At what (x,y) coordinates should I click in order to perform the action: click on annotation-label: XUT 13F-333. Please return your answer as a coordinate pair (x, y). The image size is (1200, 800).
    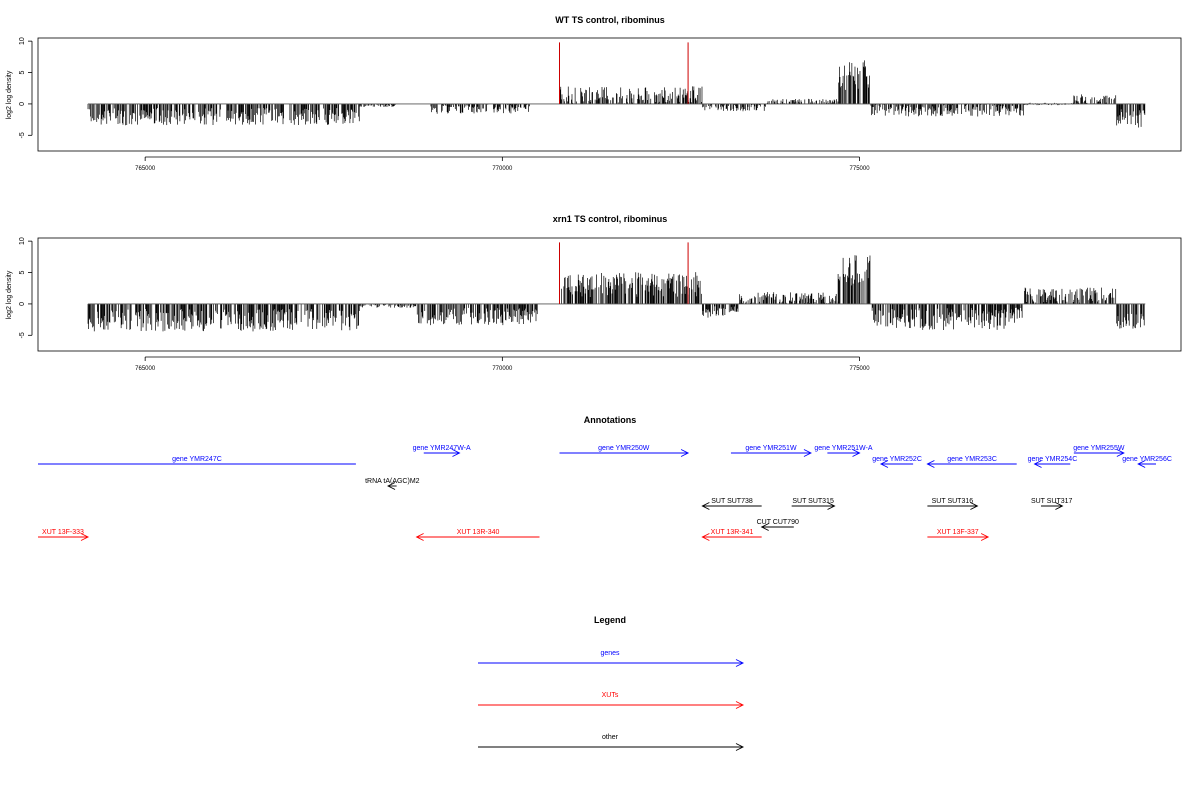
    Looking at the image, I should click on (63, 532).